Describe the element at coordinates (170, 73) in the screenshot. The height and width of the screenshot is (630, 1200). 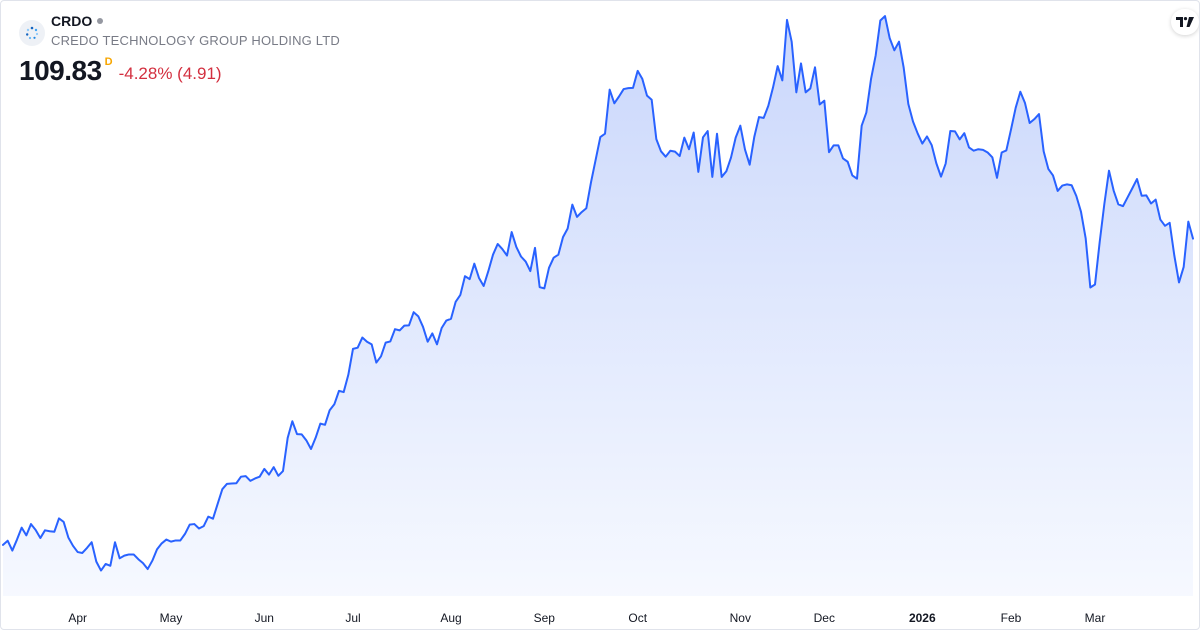
I see `price-change: -4.28% (4.91)` at that location.